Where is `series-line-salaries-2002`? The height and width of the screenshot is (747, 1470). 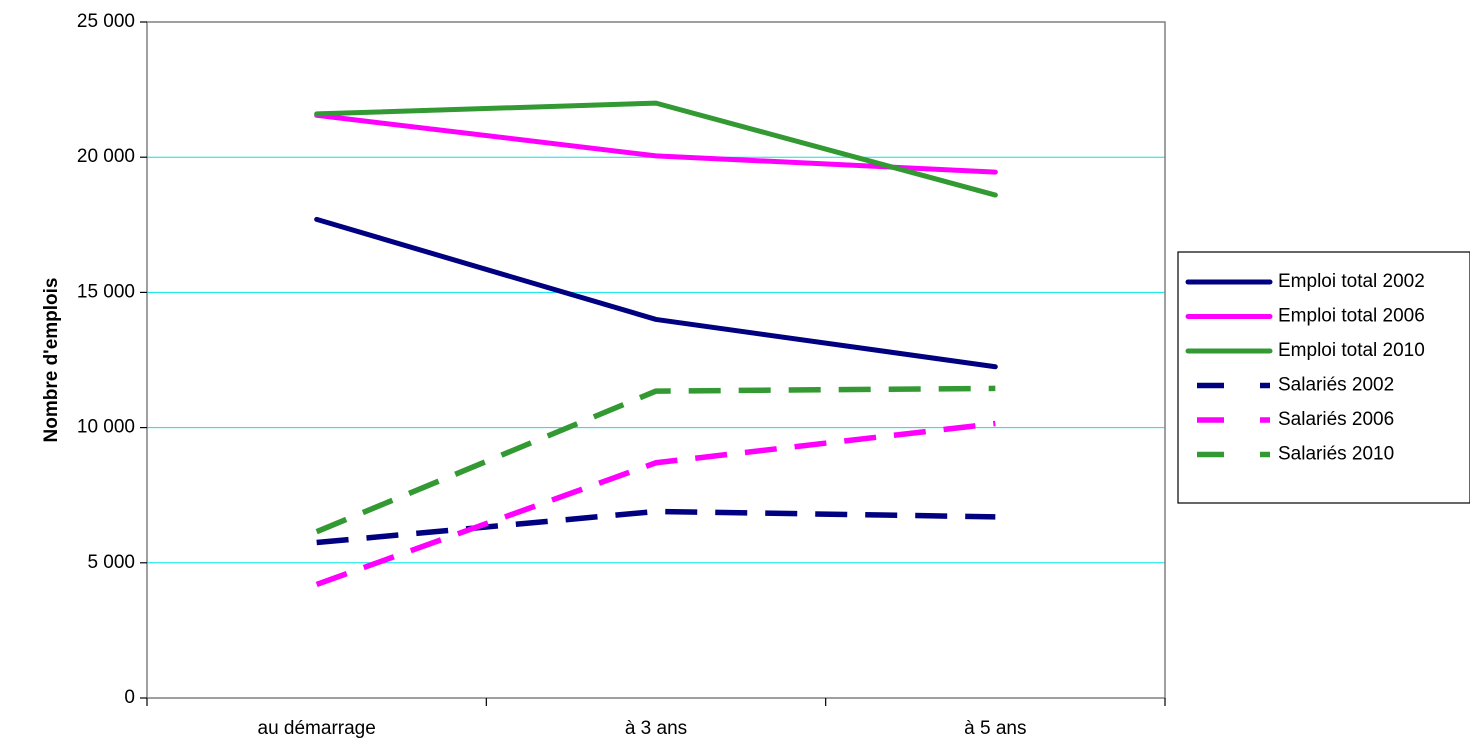
series-line-salaries-2002 is located at coordinates (656, 527).